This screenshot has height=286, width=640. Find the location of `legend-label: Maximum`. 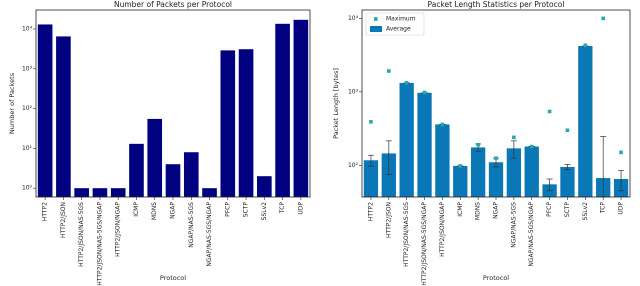

legend-label: Maximum is located at coordinates (401, 19).